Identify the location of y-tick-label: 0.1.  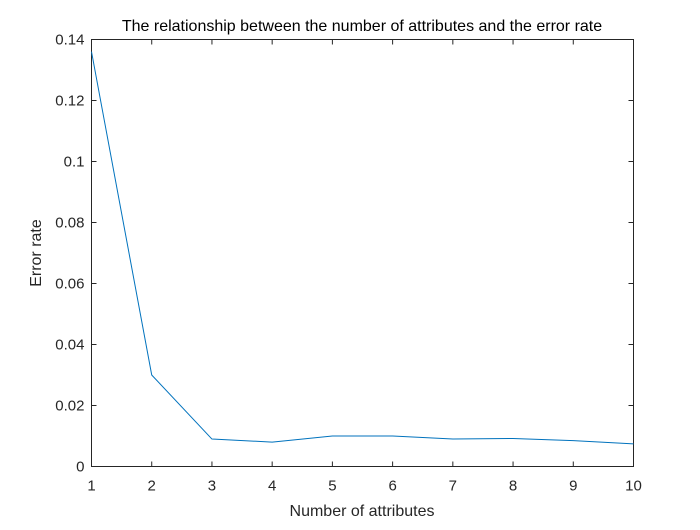
(74, 162).